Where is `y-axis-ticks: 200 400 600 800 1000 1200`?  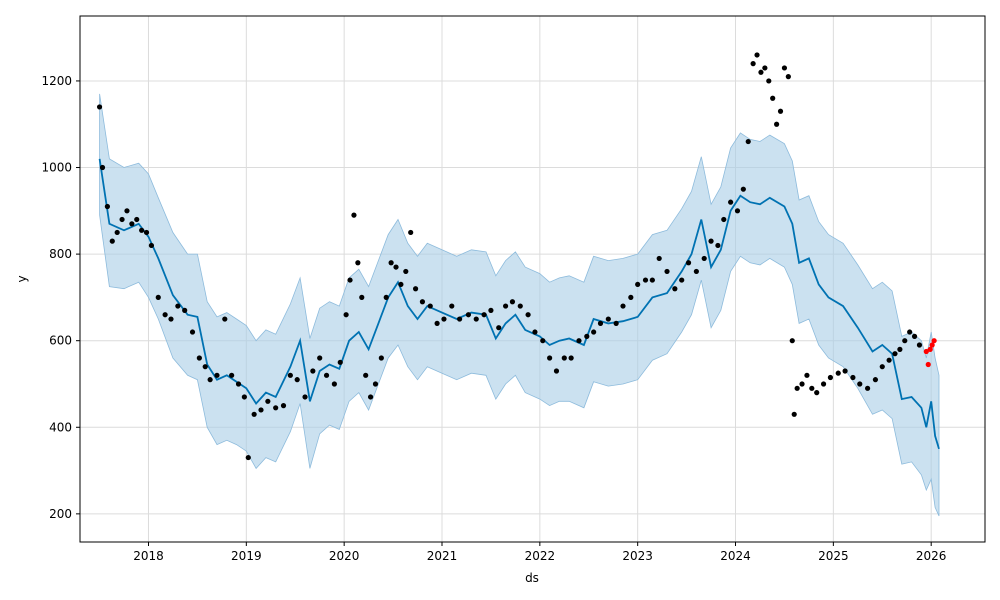
y-axis-ticks: 200 400 600 800 1000 1200 is located at coordinates (60, 297).